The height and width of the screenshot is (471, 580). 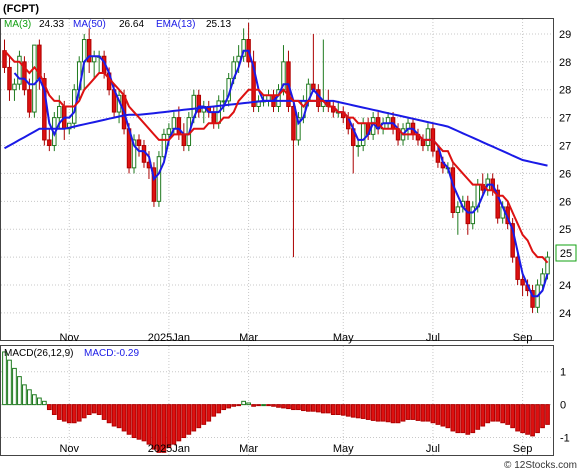 I want to click on macd-value-label: MACD:-0.29, so click(x=111, y=353).